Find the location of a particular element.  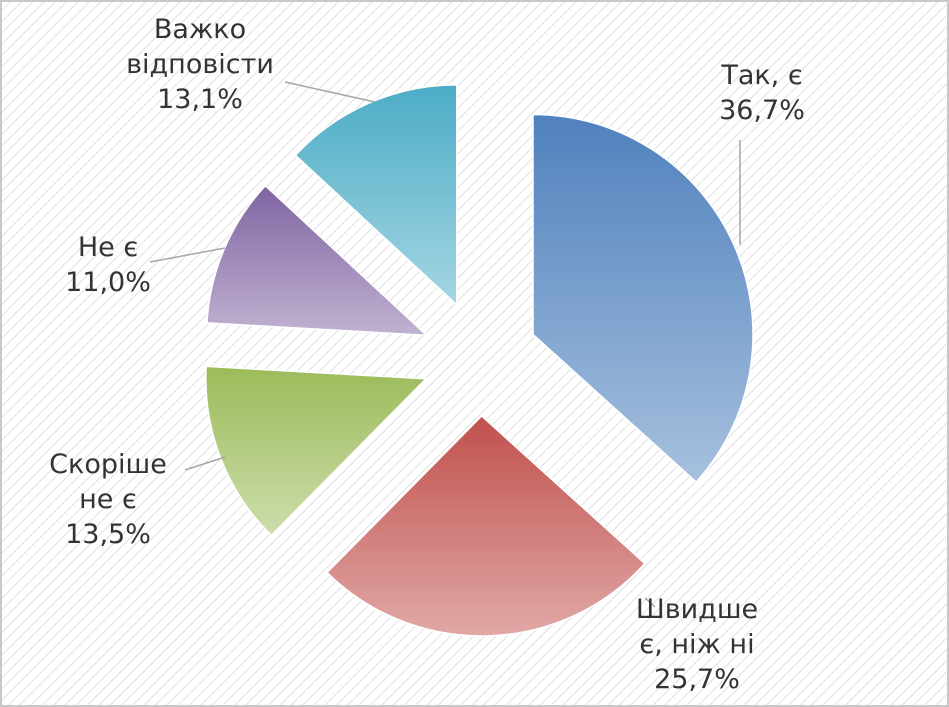

category-label: Так, є is located at coordinates (762, 75).